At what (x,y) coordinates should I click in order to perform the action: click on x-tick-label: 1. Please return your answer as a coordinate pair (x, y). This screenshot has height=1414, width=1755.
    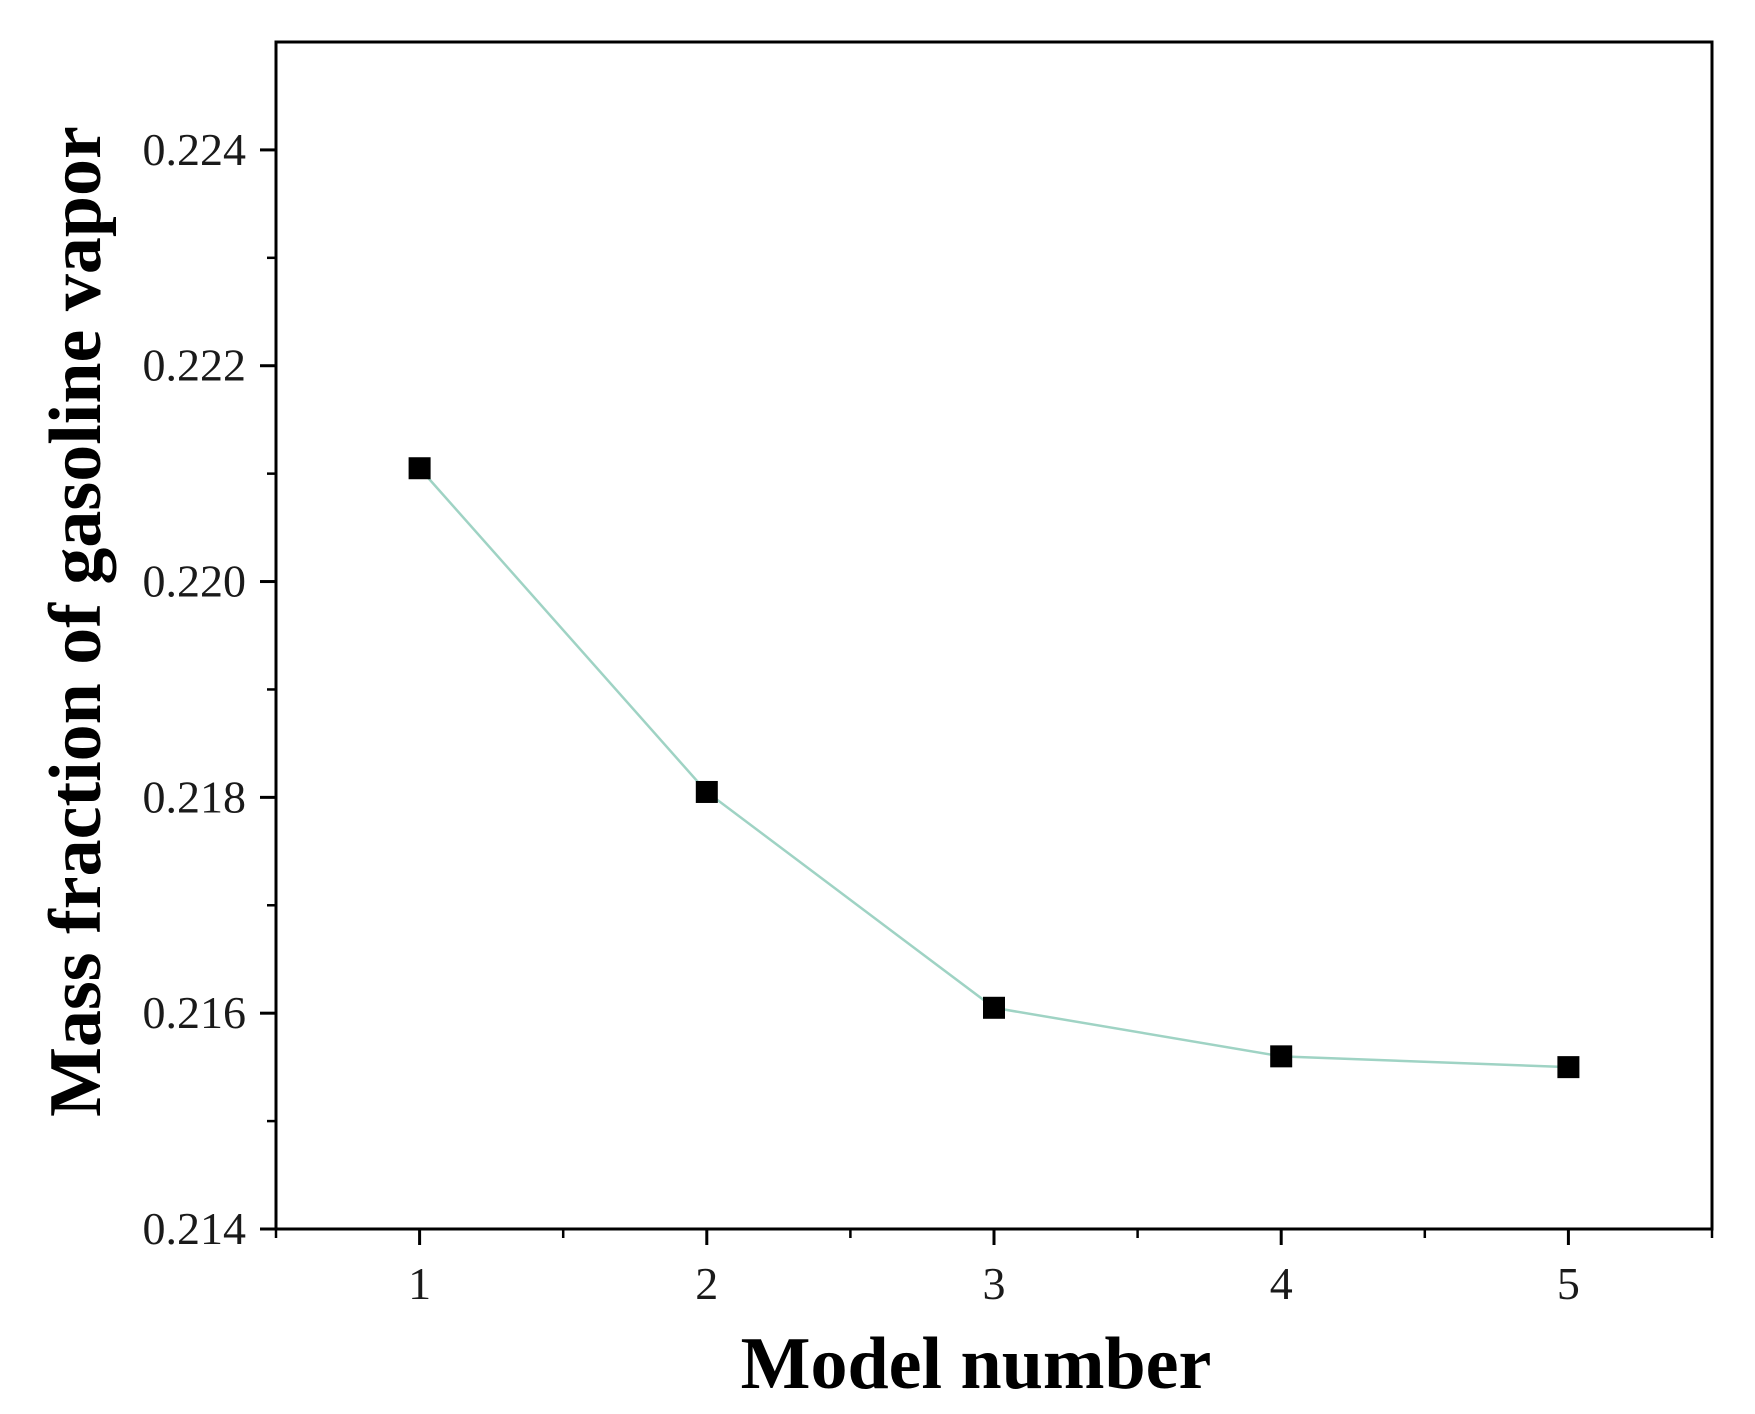
    Looking at the image, I should click on (419, 1283).